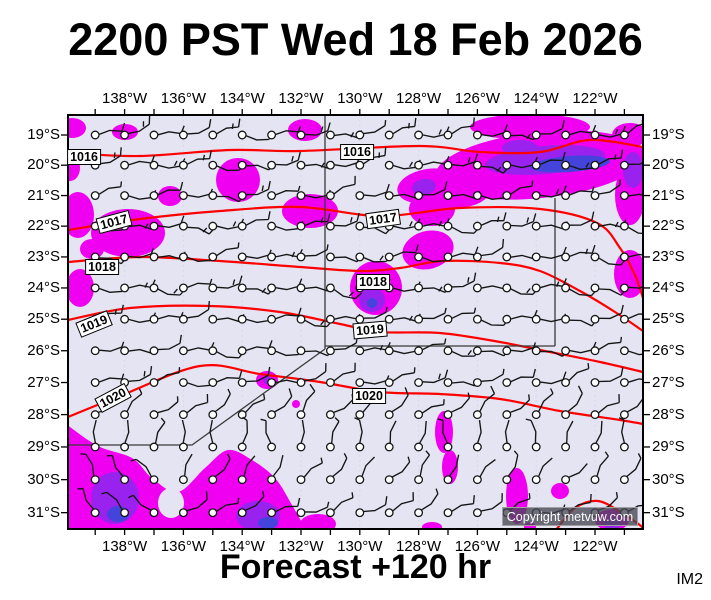  I want to click on lat-label: 23°S, so click(43, 256).